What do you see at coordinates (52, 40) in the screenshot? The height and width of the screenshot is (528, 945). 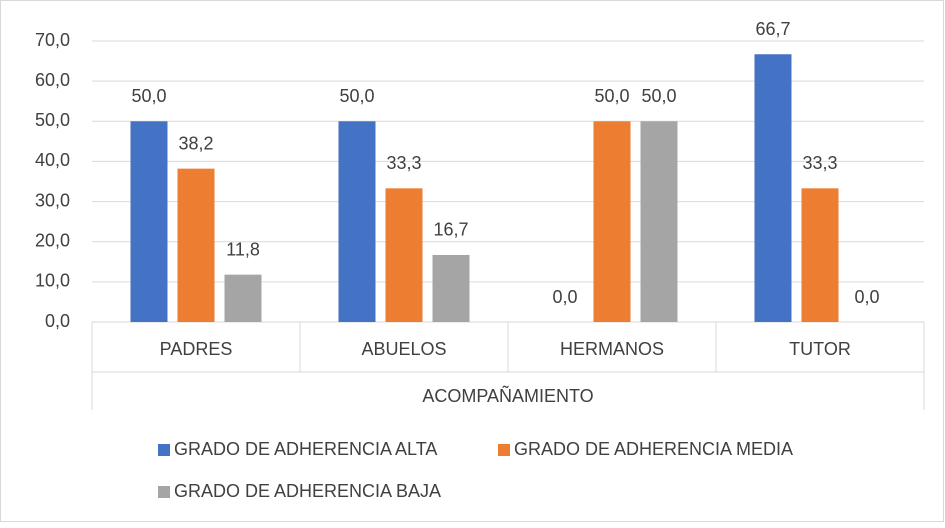 I see `y-tick-label: 70,0` at bounding box center [52, 40].